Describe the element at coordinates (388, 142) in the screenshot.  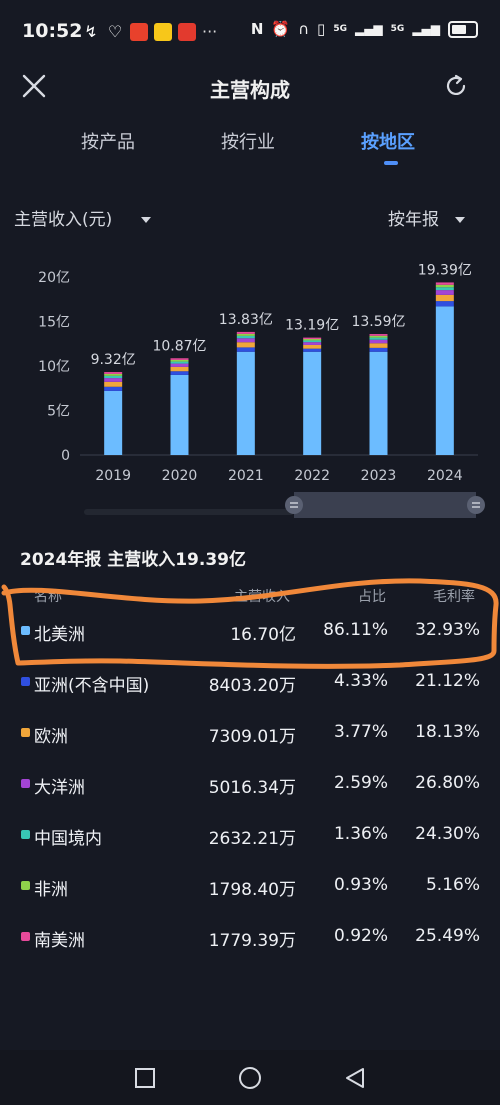
I see `tab-by-region: 按地区` at that location.